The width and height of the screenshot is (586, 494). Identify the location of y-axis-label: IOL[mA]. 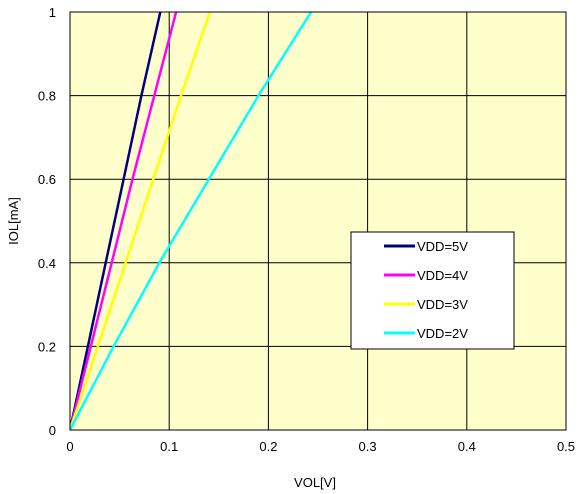
(13, 221).